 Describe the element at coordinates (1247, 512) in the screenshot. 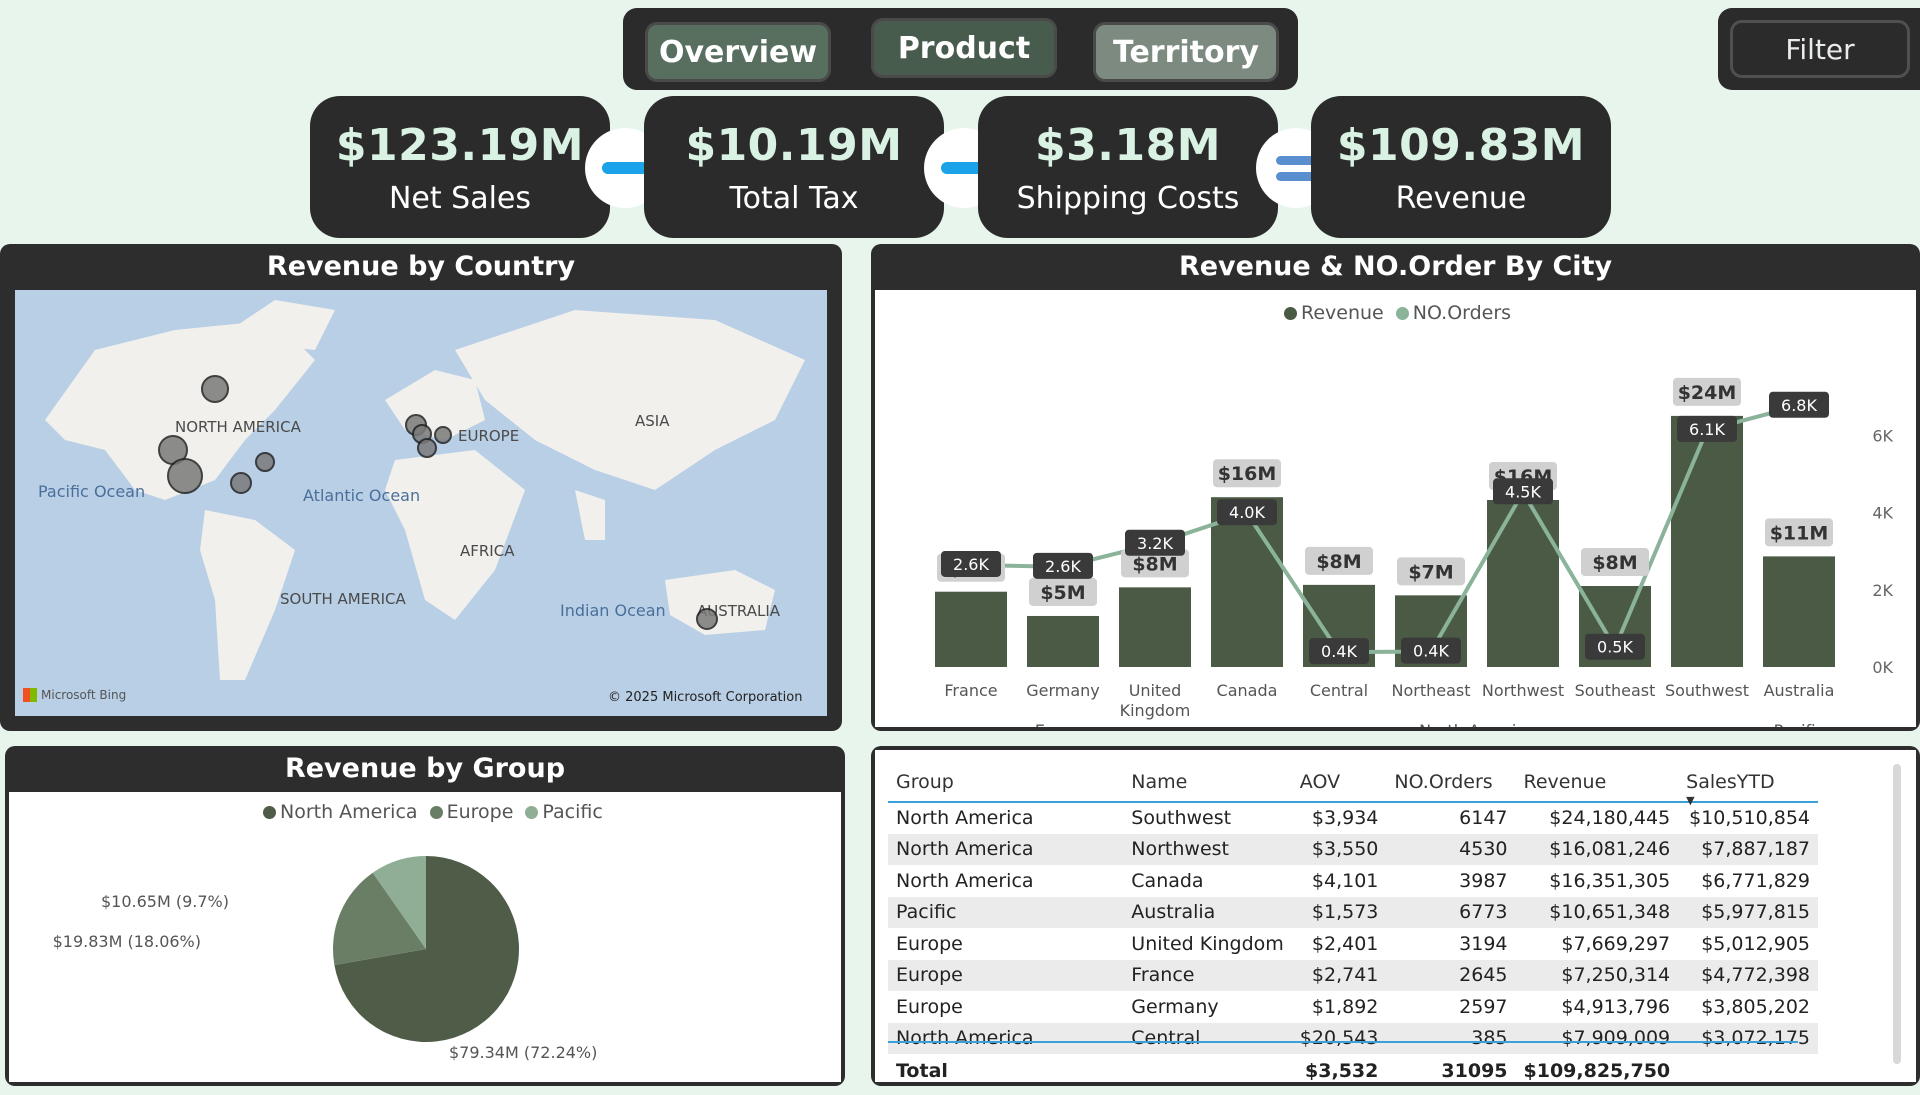

I see `line-data-label: 4.0K` at that location.